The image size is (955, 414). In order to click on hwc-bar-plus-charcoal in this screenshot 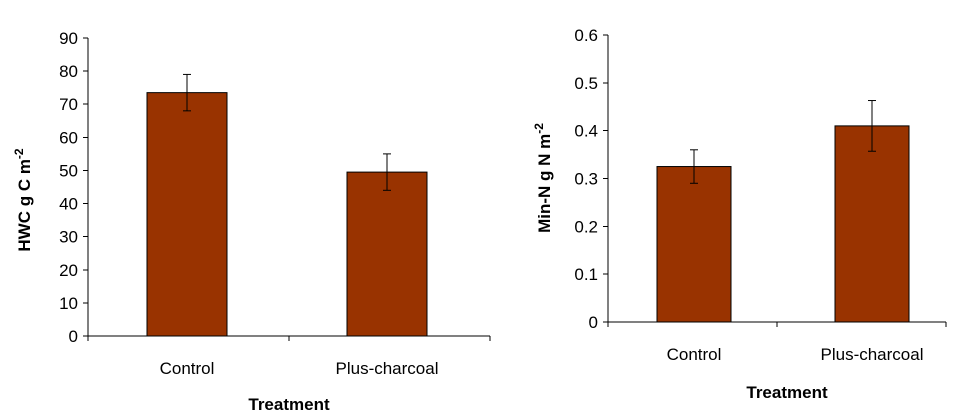, I will do `click(387, 254)`.